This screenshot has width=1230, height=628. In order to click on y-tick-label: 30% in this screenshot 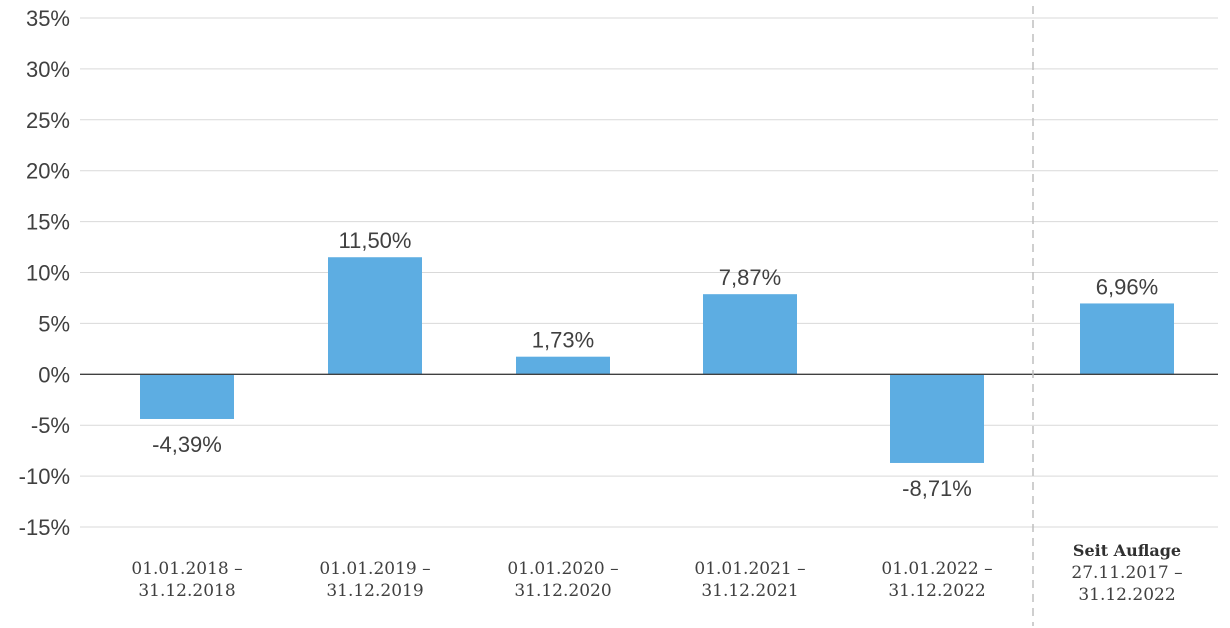, I will do `click(48, 69)`.